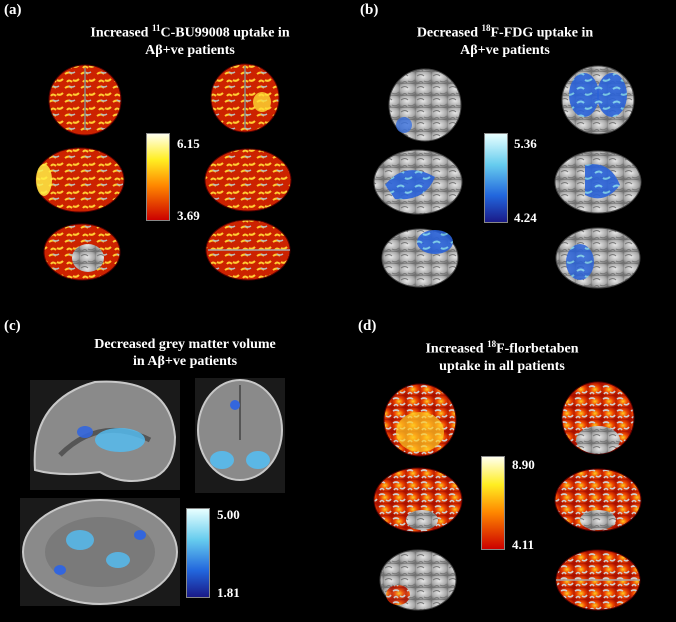  I want to click on panel-c-colorbar, so click(198, 553).